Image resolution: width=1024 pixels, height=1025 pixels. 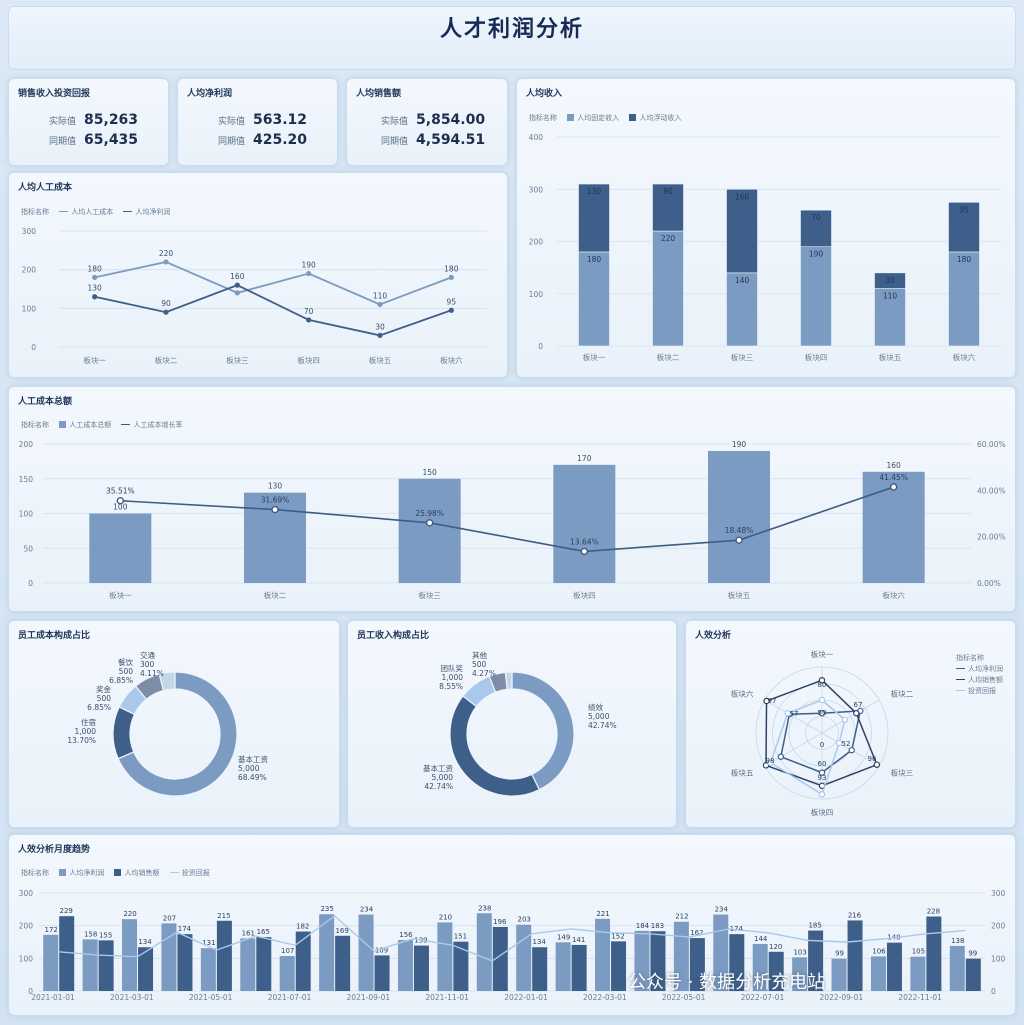 I want to click on bar-value-label: 215, so click(x=223, y=916).